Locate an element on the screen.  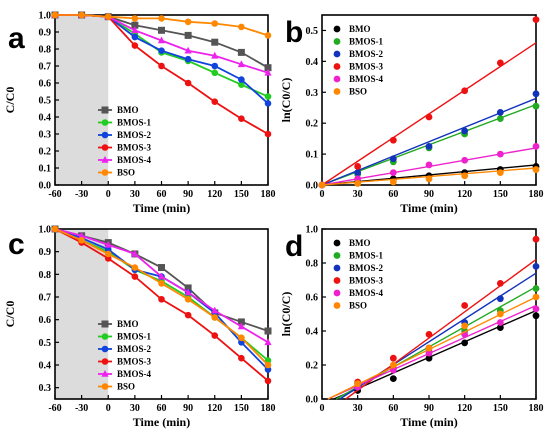
y-tick-label: 0.3 is located at coordinates (45, 388).